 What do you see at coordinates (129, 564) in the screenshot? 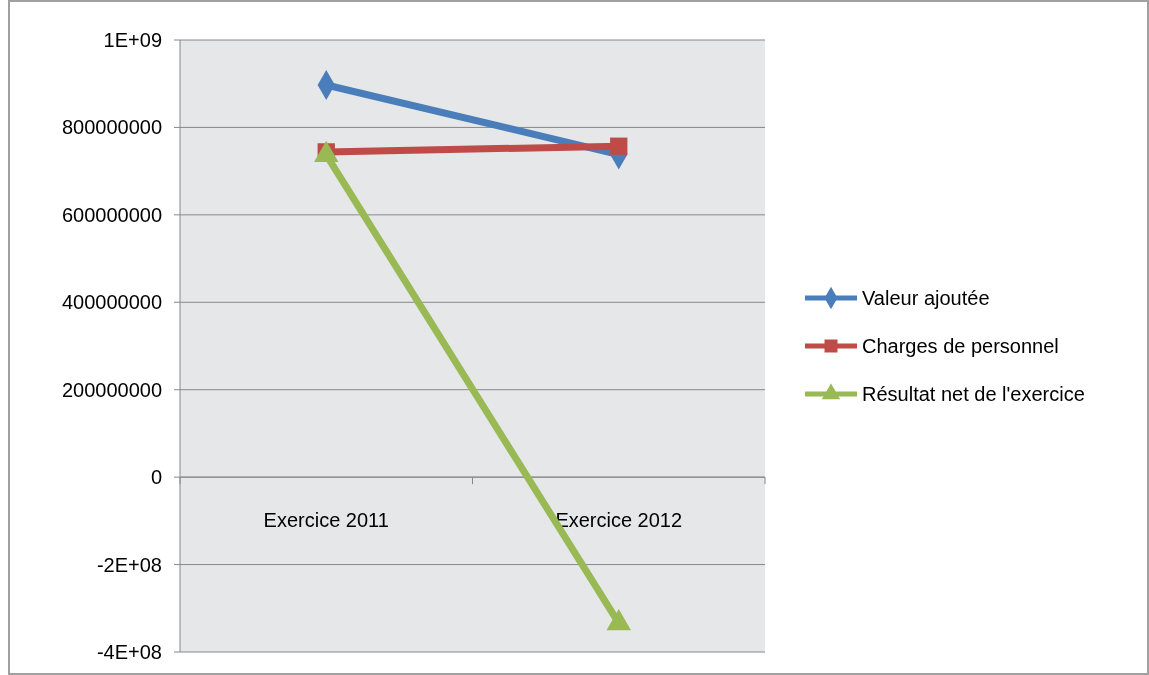
I see `y-tick-label: -2E+08` at bounding box center [129, 564].